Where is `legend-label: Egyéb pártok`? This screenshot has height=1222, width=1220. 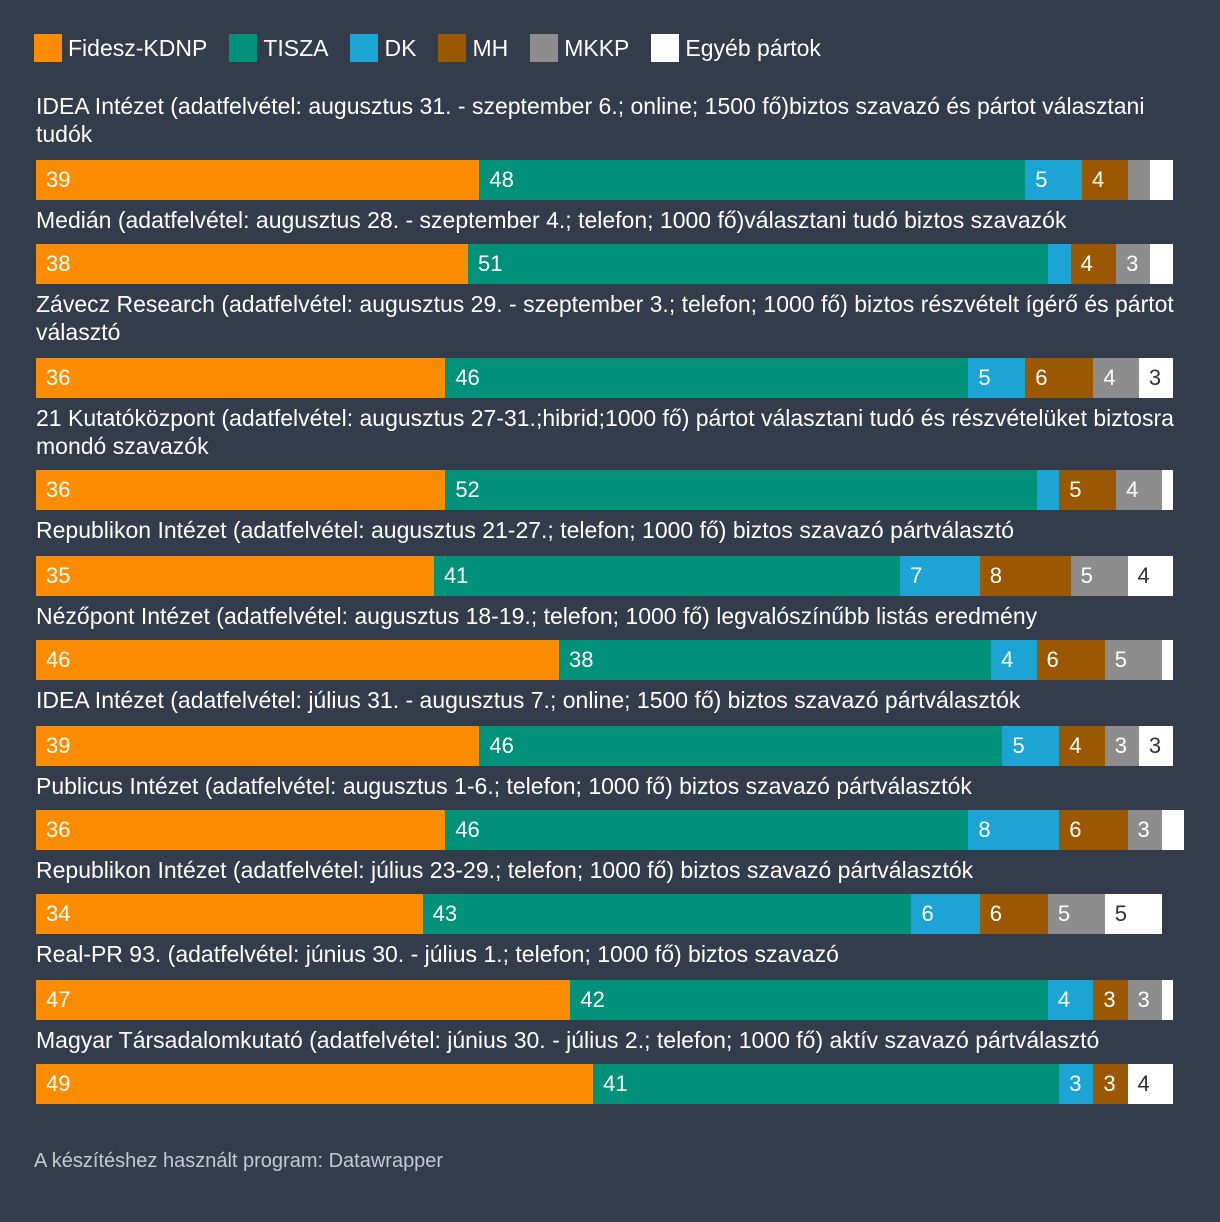 legend-label: Egyéb pártok is located at coordinates (753, 48).